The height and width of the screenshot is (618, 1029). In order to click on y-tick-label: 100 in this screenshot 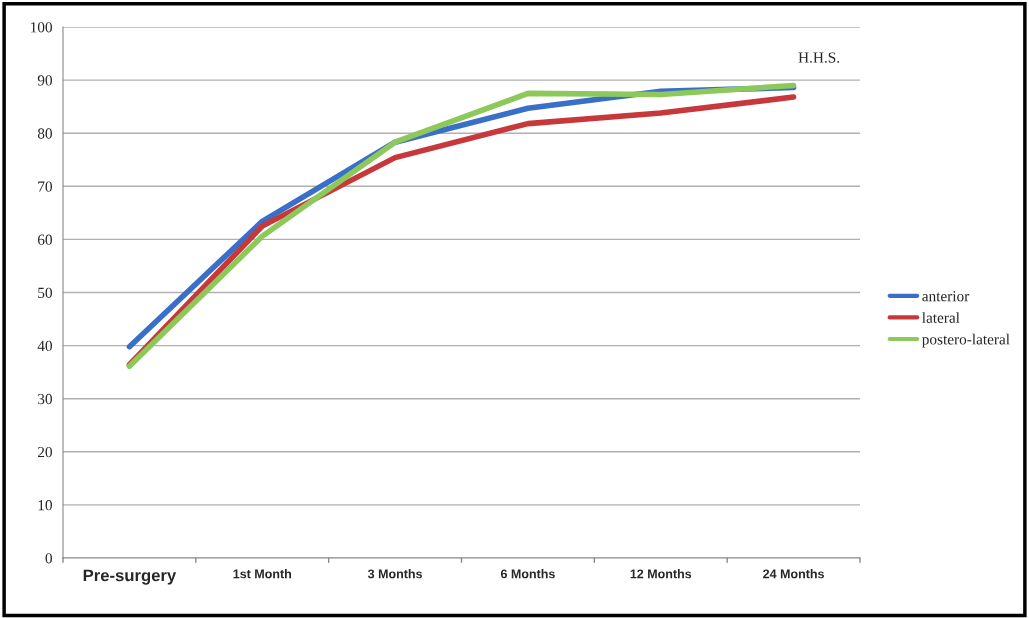, I will do `click(41, 27)`.